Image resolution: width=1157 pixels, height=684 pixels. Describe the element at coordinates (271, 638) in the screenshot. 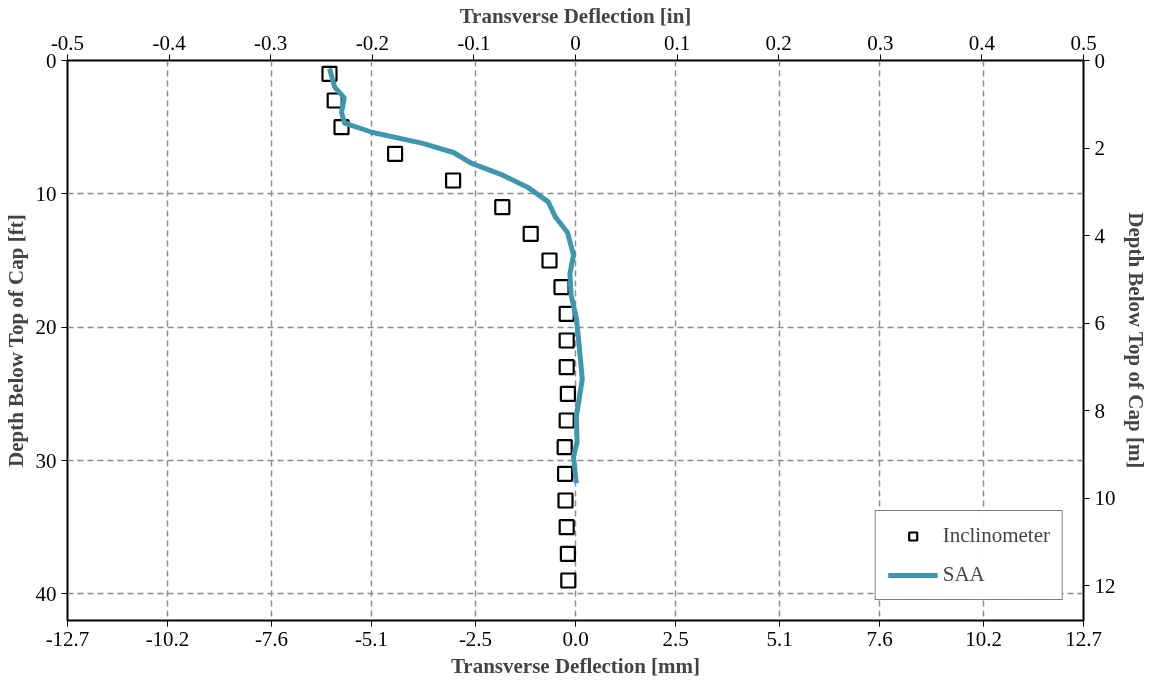

I see `x-tick-label: -7.6` at that location.